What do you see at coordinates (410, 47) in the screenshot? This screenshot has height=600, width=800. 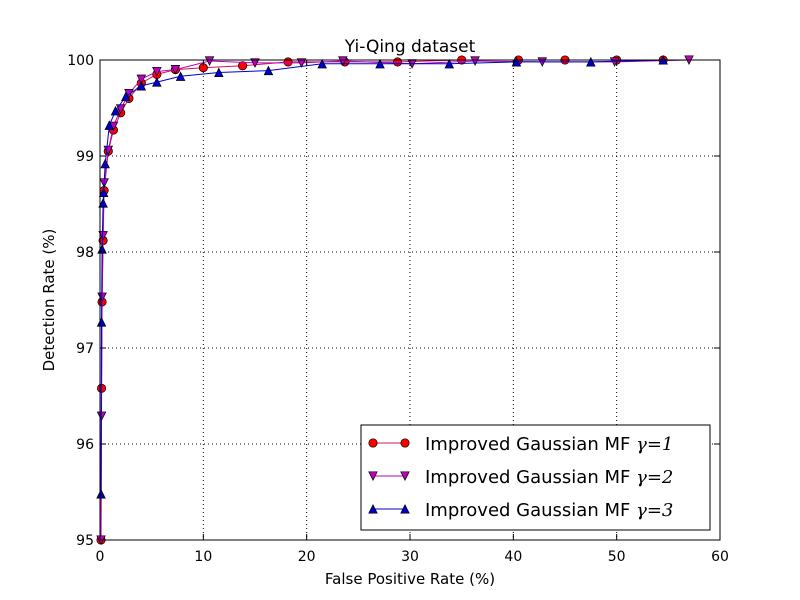 I see `chart-title: Yi-Qing dataset` at bounding box center [410, 47].